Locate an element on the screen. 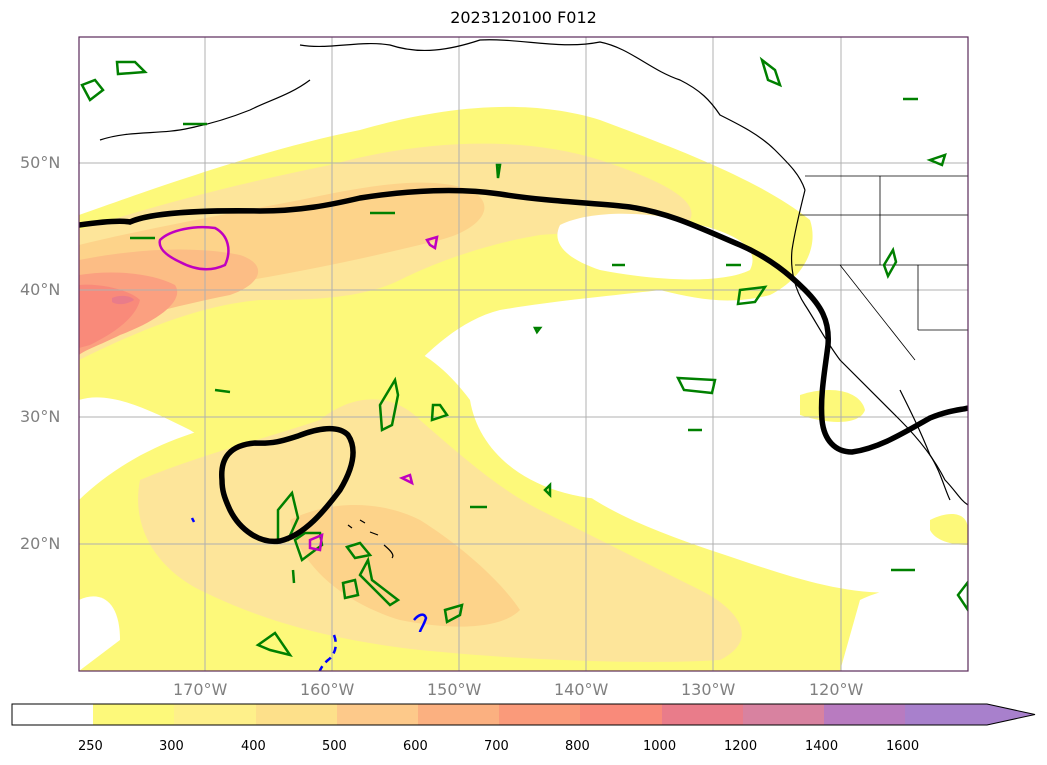  ivt-shade-250-hawaii-east is located at coordinates (832, 406).